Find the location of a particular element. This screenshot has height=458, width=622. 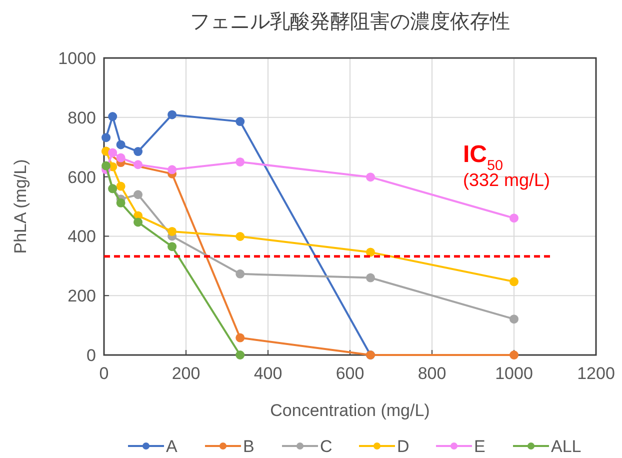

legend-label: B is located at coordinates (248, 446).